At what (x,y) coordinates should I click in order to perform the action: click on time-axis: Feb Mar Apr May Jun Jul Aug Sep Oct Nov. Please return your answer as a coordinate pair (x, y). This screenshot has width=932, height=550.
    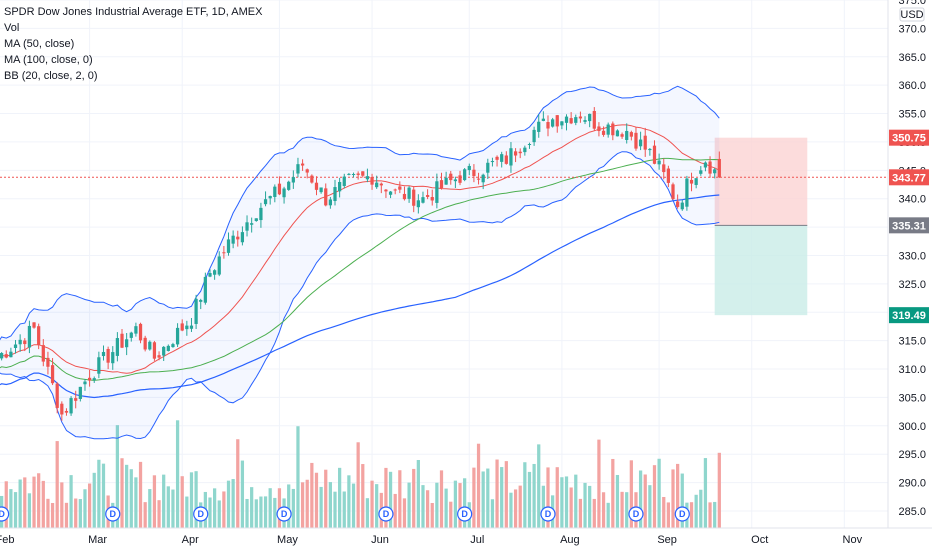
    Looking at the image, I should click on (466, 538).